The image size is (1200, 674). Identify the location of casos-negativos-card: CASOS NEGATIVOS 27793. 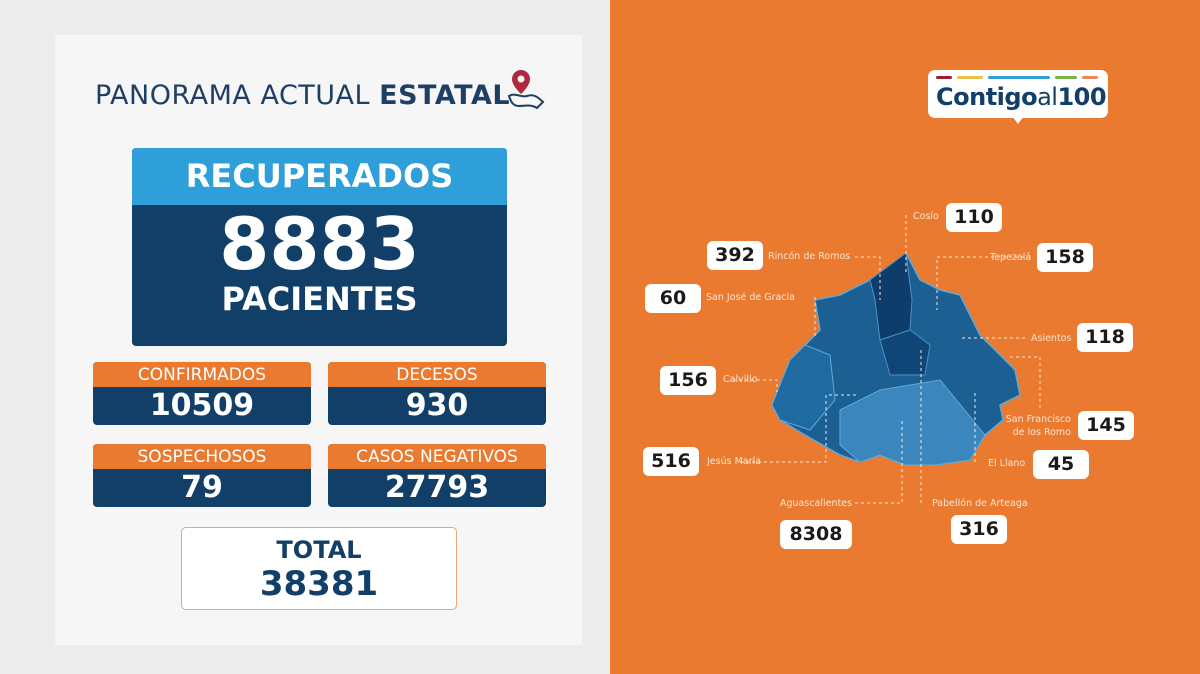
(437, 475).